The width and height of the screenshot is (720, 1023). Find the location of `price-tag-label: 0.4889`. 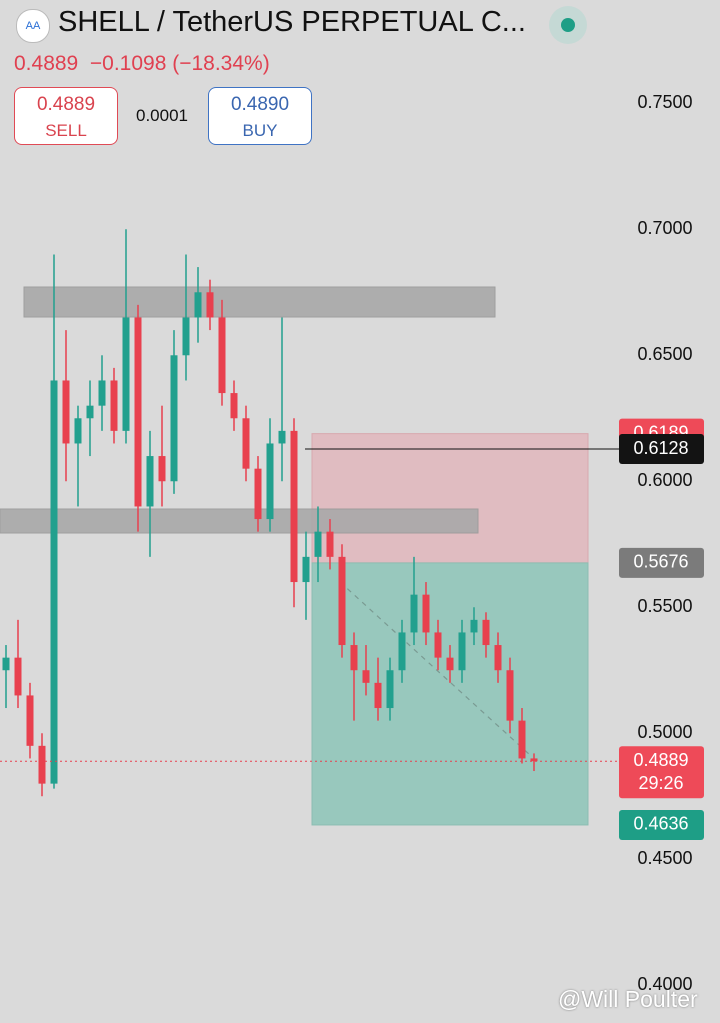

price-tag-label: 0.4889 is located at coordinates (660, 760).